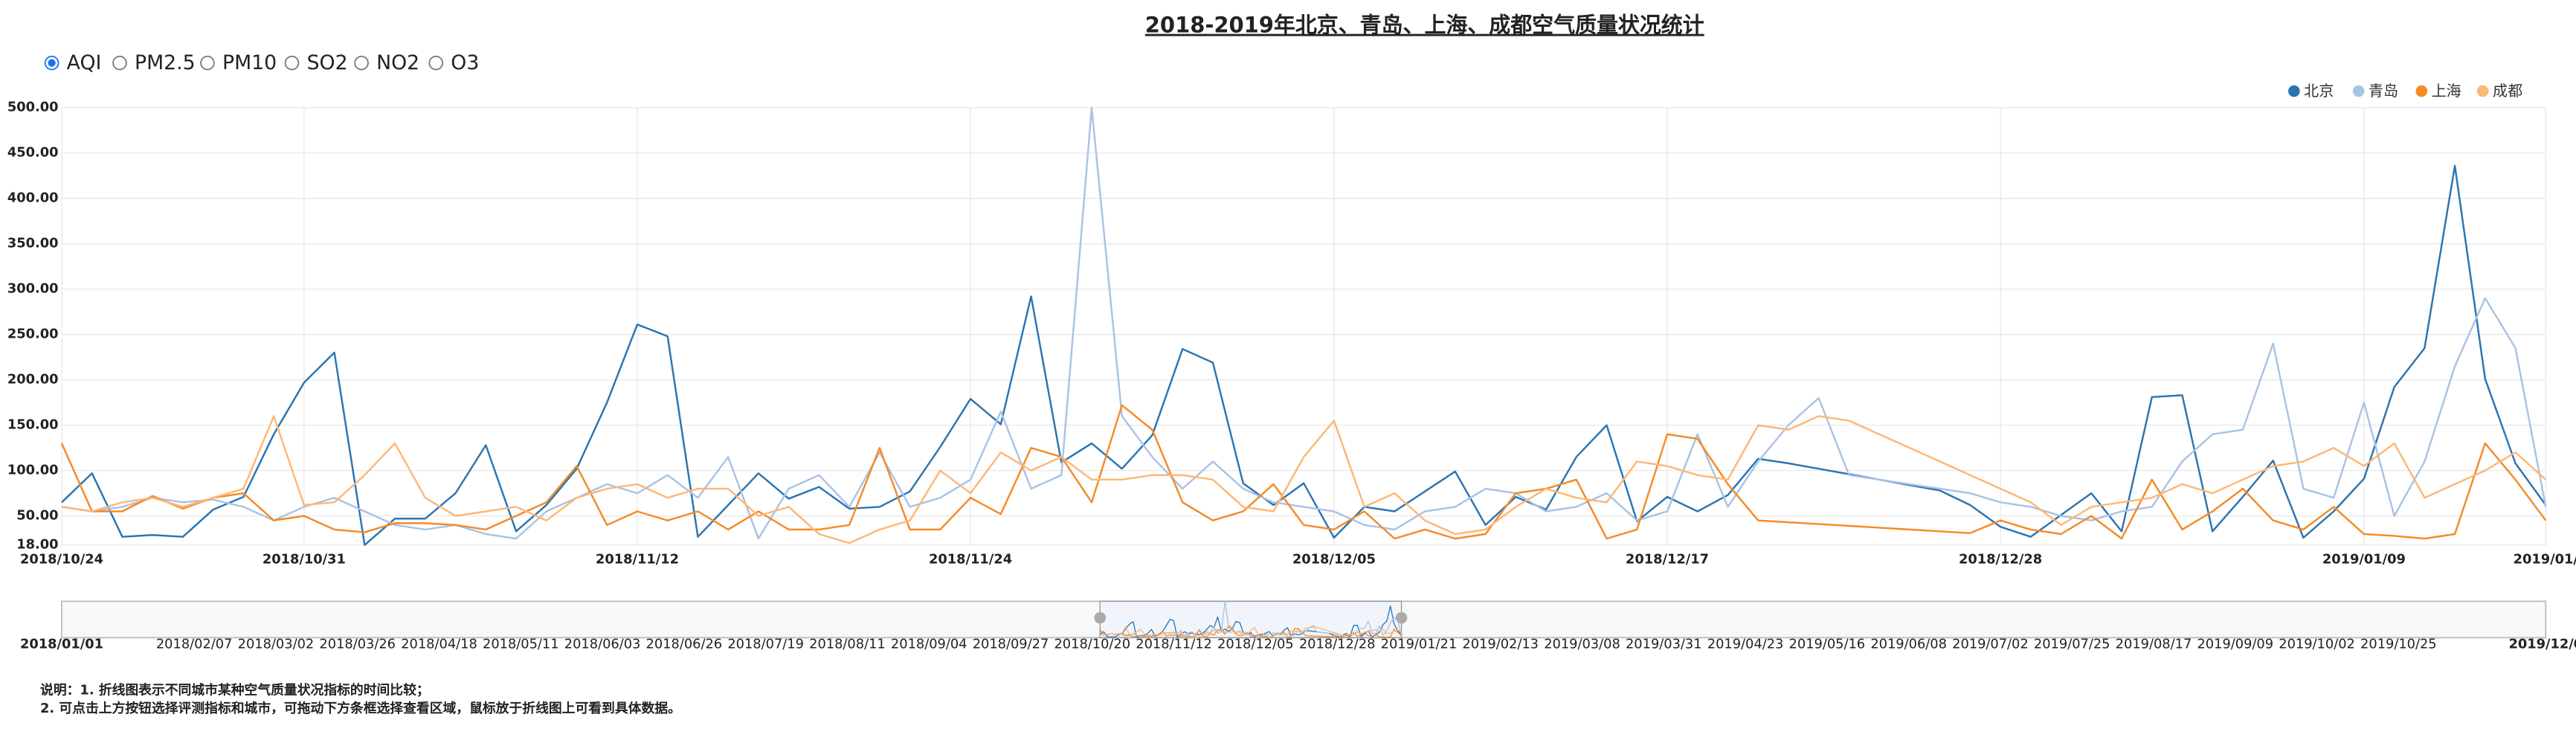 The image size is (2576, 752). What do you see at coordinates (327, 62) in the screenshot?
I see `radio-label: SO2` at bounding box center [327, 62].